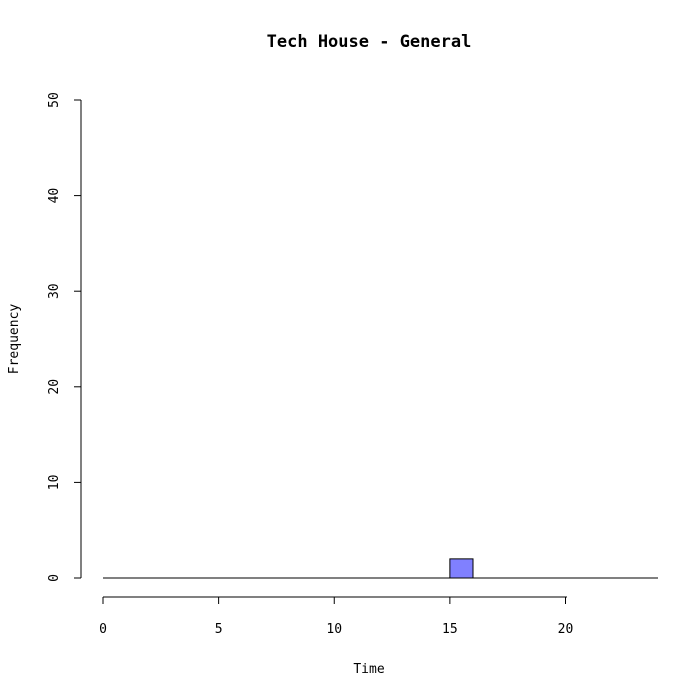 Image resolution: width=699 pixels, height=699 pixels. I want to click on y-axis: 0 10 20 30 40 50 Frequency, so click(44, 337).